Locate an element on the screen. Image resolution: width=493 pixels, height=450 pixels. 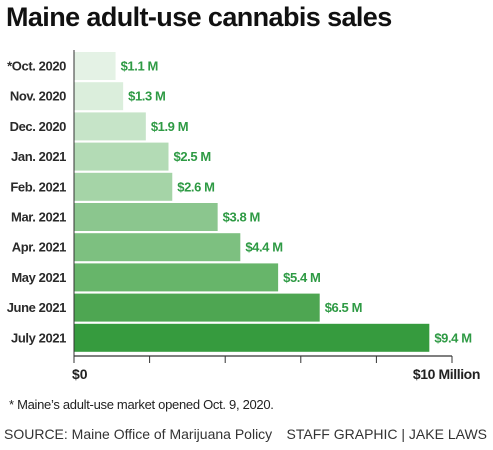
value-label-9: $9.4 M is located at coordinates (452, 337).